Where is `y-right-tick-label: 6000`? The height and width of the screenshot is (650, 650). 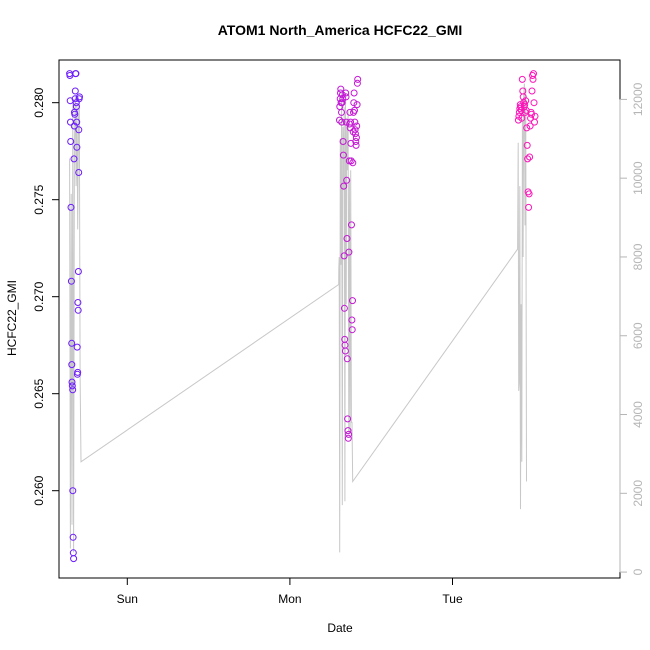 y-right-tick-label: 6000 is located at coordinates (638, 335).